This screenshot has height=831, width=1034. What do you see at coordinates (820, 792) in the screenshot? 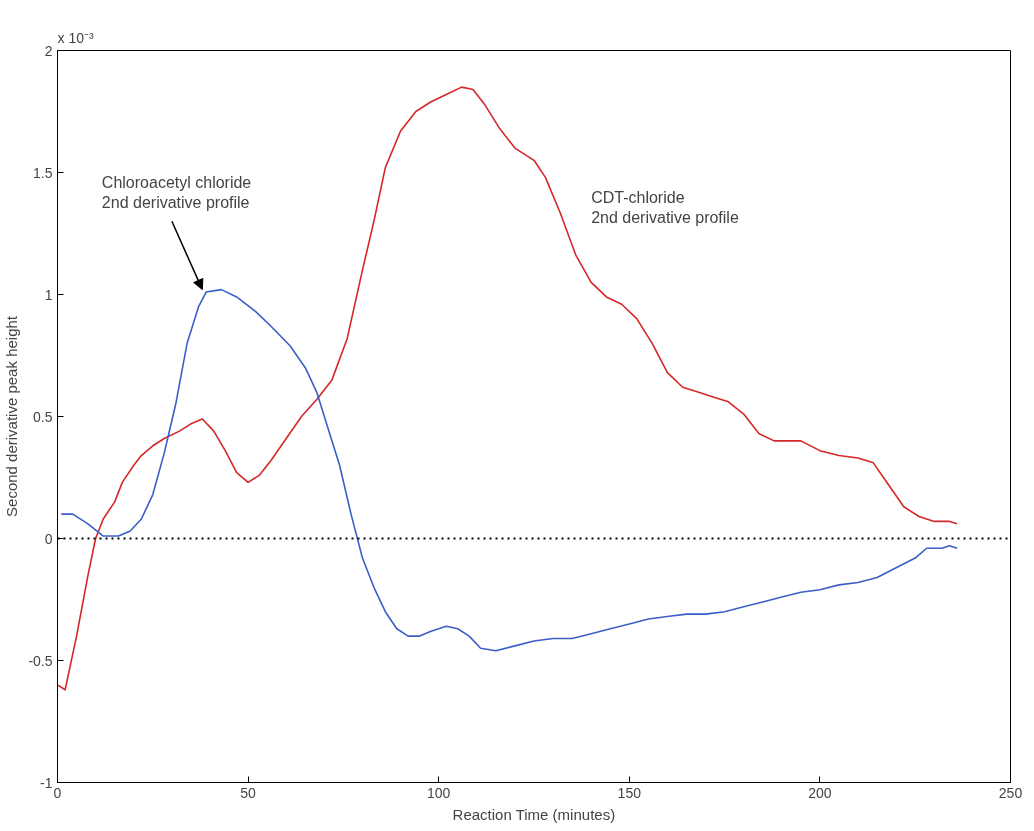
I see `x-tick-label: 200` at bounding box center [820, 792].